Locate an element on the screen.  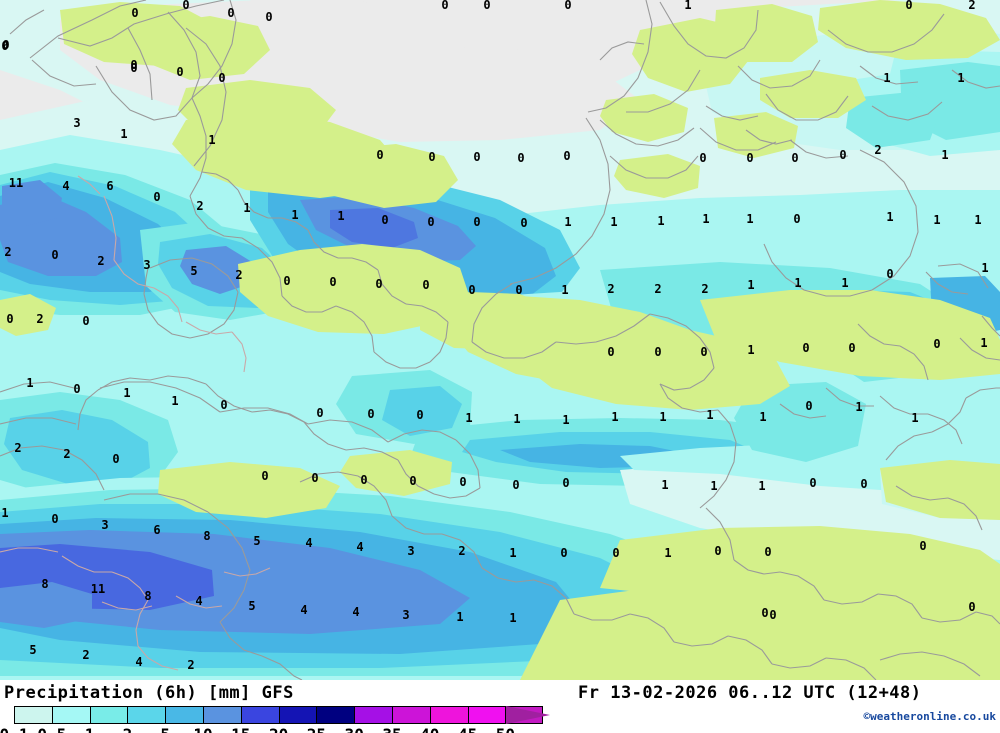
model-run-info: Fr 13-02-2026 06..12 UTC (12+48) is located at coordinates (750, 693).